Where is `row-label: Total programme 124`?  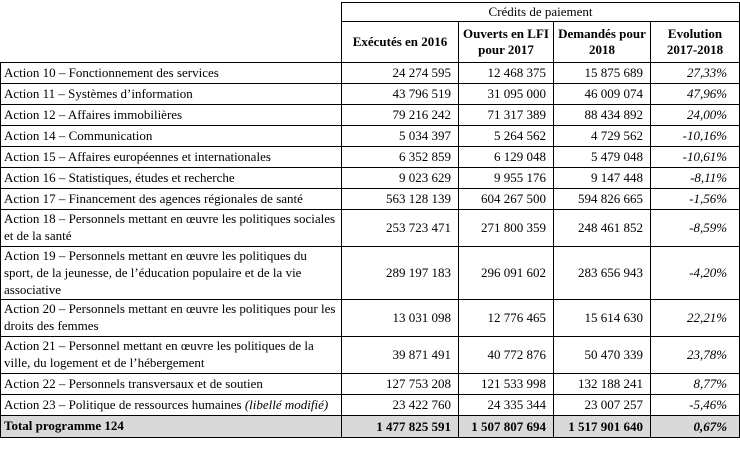 row-label: Total programme 124 is located at coordinates (171, 427).